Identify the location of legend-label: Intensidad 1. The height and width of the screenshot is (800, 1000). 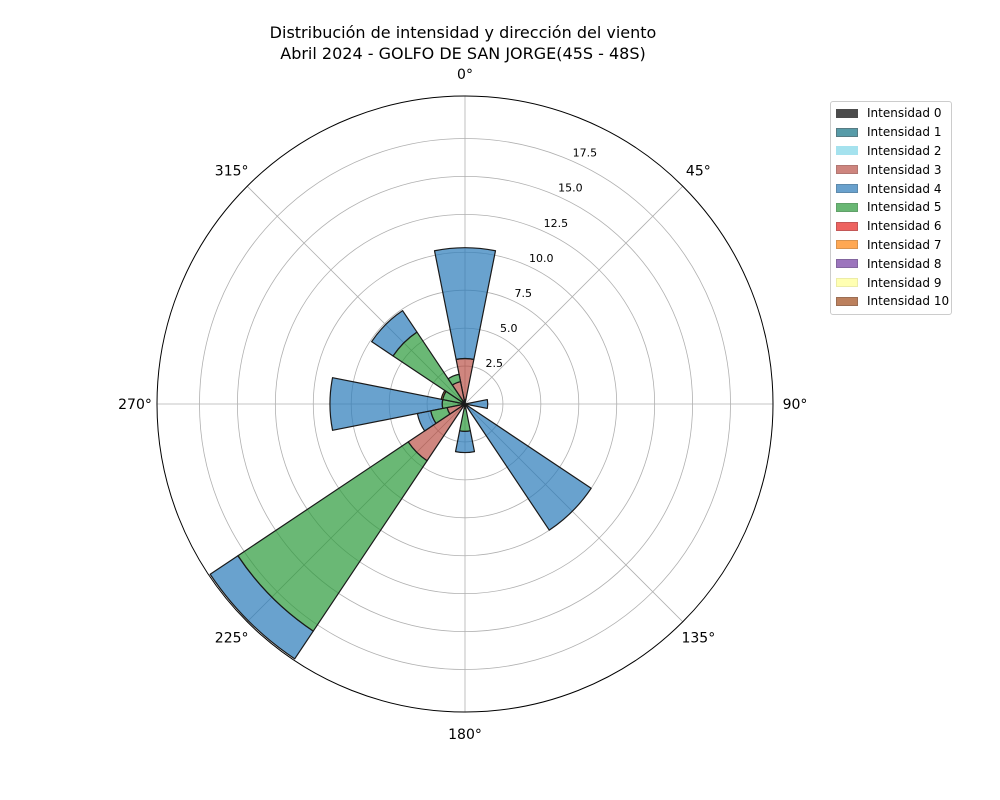
(904, 132).